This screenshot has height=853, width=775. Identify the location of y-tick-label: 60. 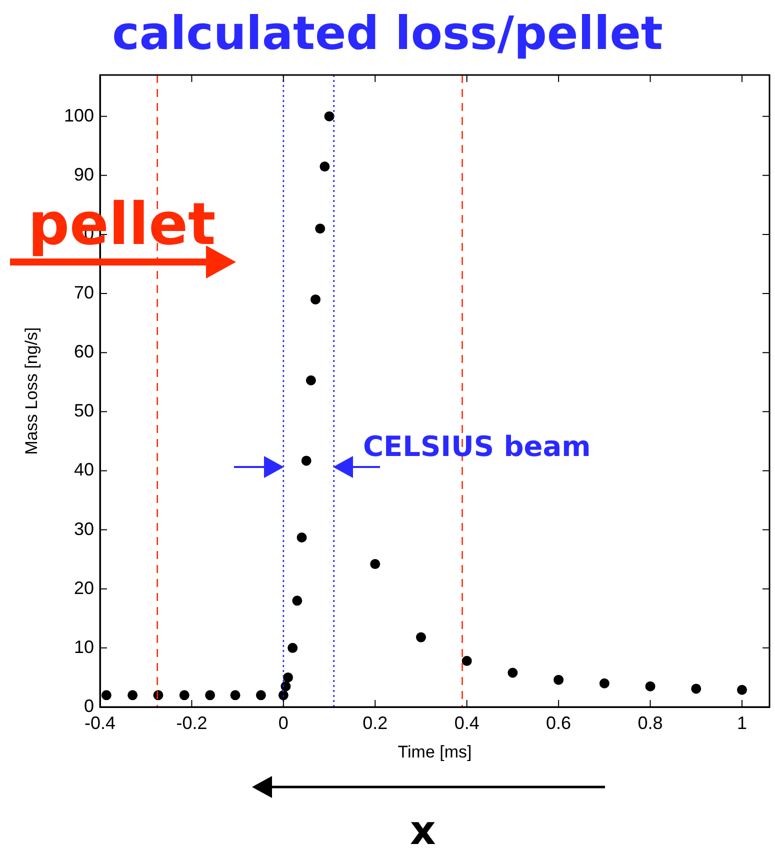
(84, 352).